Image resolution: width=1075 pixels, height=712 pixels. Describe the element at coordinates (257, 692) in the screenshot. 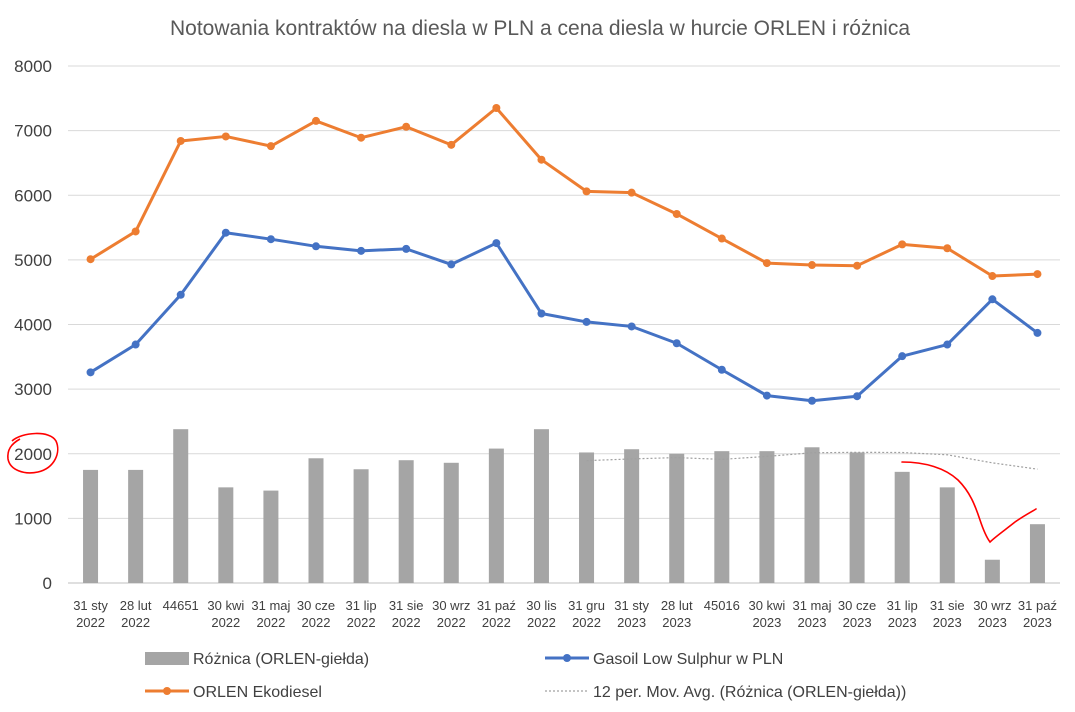

I see `legend-label: ORLEN Ekodiesel` at that location.